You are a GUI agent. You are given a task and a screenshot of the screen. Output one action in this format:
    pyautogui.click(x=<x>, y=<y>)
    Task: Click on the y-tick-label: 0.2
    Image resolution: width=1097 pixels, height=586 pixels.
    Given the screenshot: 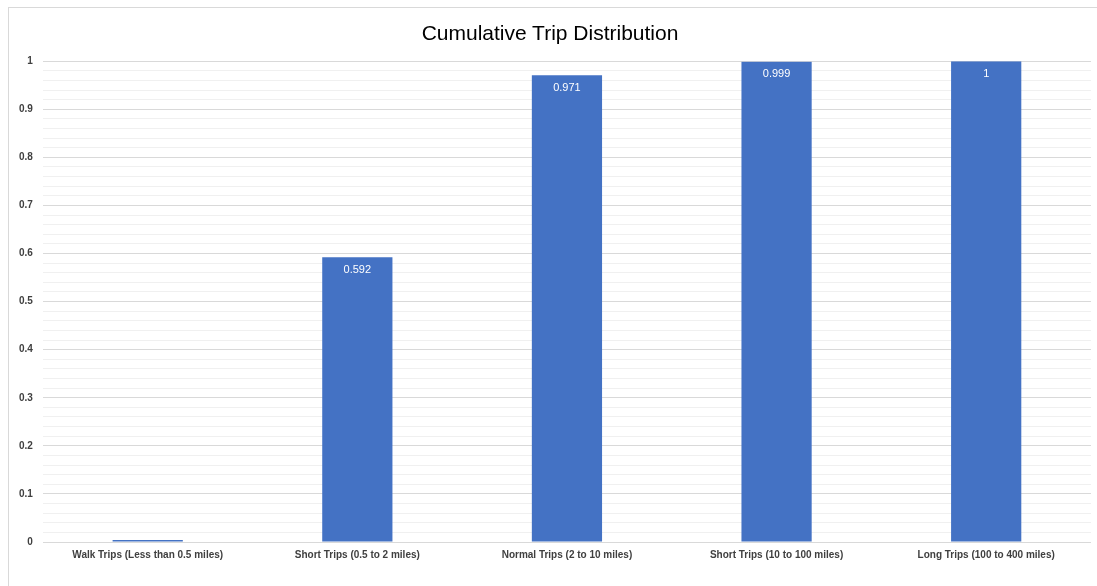 What is the action you would take?
    pyautogui.click(x=26, y=445)
    